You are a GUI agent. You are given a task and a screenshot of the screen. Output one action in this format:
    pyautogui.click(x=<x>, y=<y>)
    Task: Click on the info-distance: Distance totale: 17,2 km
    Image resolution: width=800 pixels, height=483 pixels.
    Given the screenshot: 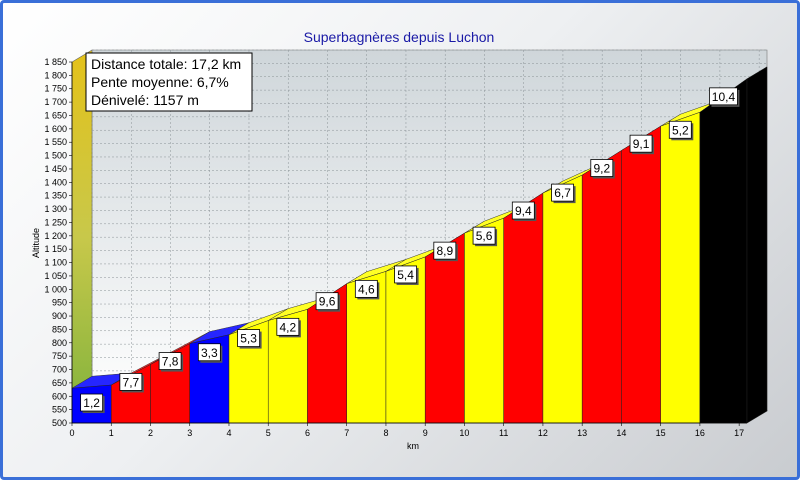 What is the action you would take?
    pyautogui.click(x=166, y=64)
    